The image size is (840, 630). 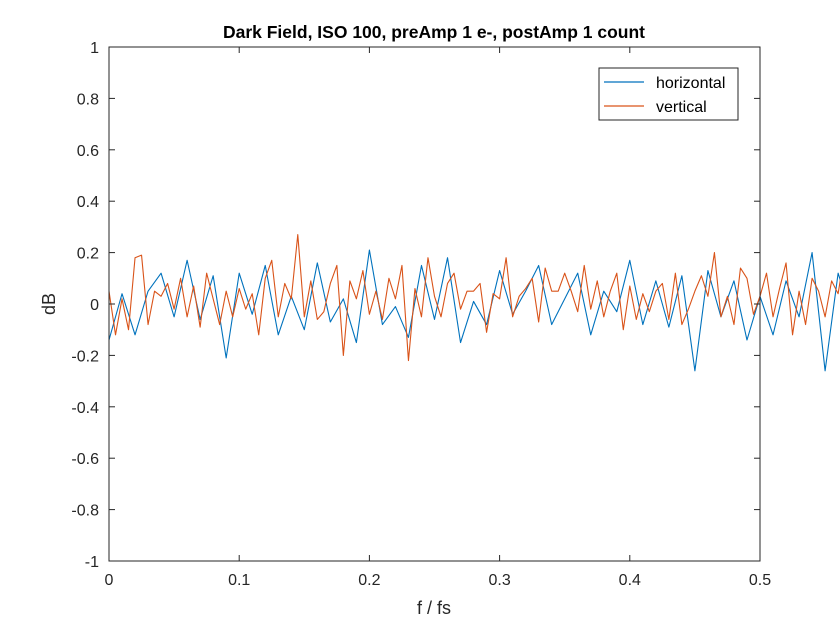 I want to click on legend-label-vertical: vertical, so click(x=681, y=107).